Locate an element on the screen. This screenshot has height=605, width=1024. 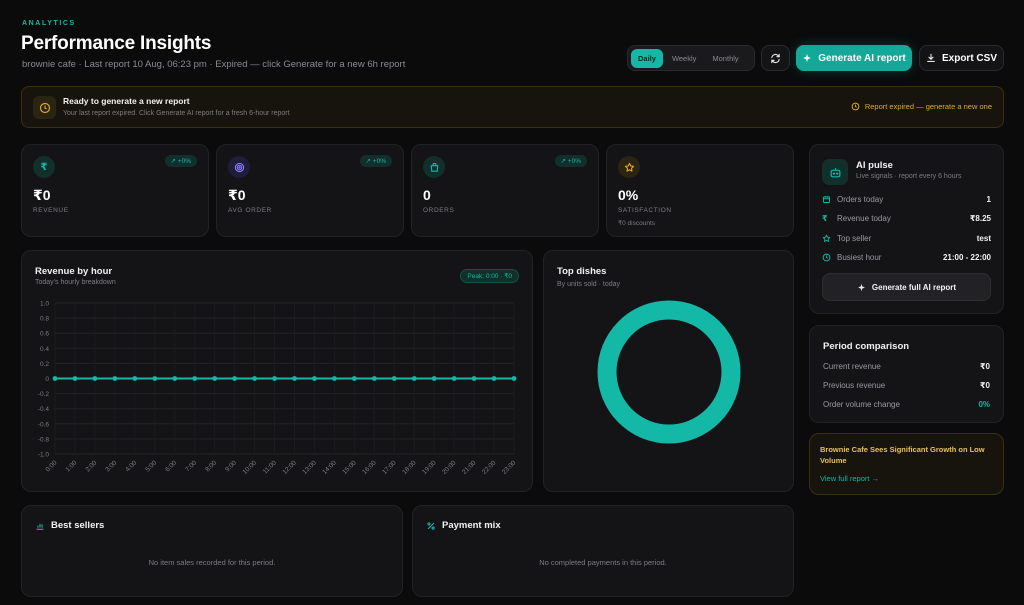
eyebrow: ANALYTICS is located at coordinates (49, 23).